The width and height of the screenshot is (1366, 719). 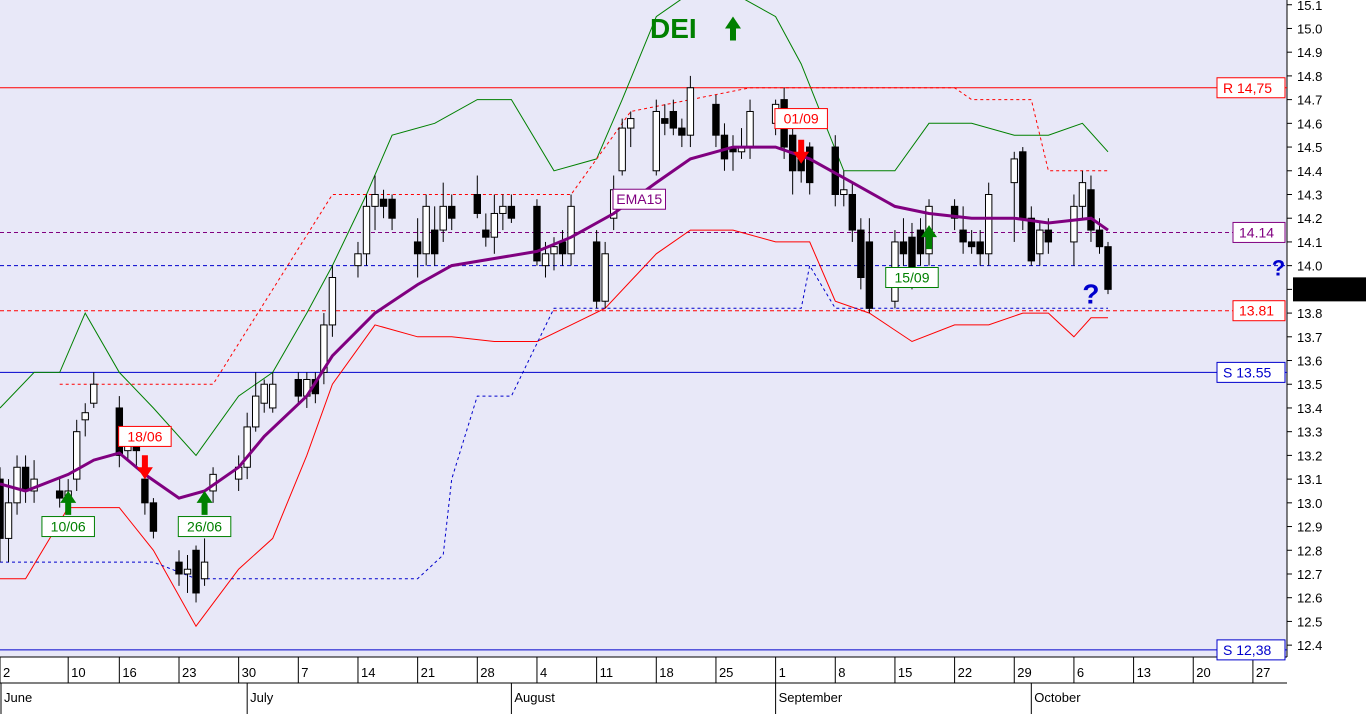 What do you see at coordinates (905, 672) in the screenshot?
I see `x-tick-label: 15` at bounding box center [905, 672].